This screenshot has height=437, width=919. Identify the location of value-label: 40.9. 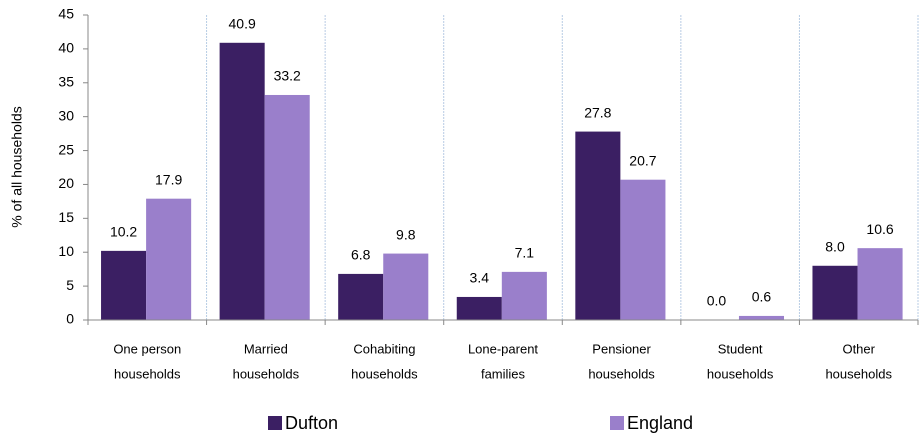
(242, 23).